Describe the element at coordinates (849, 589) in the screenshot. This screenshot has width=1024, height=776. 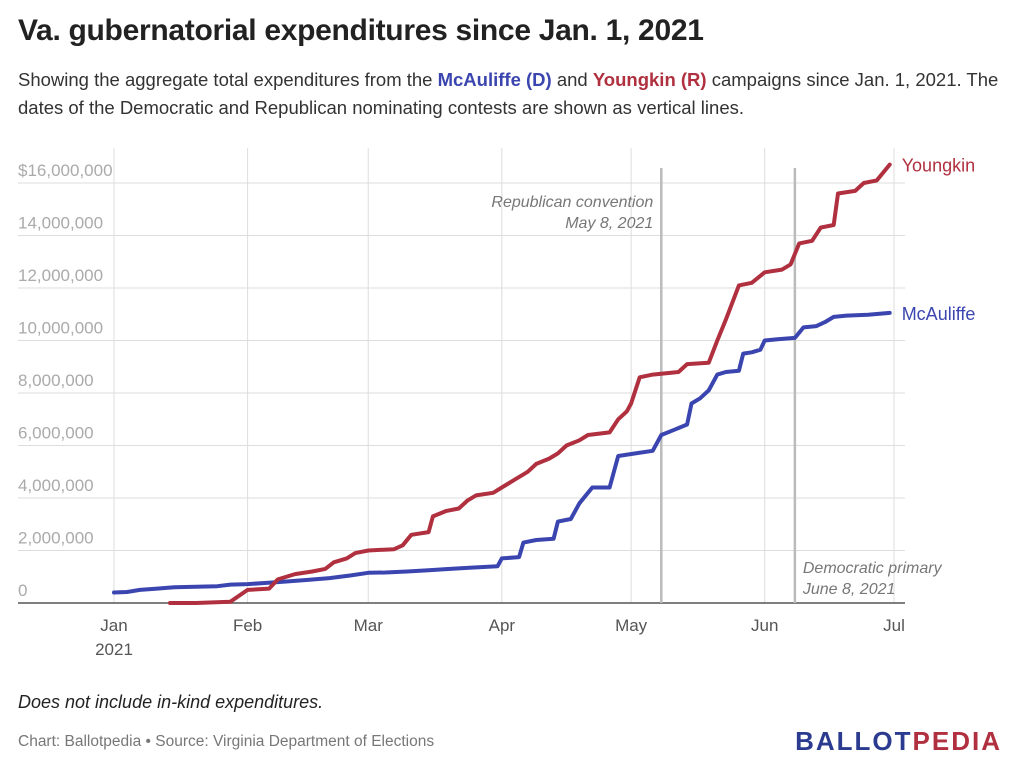
I see `annotation-date: June 8, 2021` at that location.